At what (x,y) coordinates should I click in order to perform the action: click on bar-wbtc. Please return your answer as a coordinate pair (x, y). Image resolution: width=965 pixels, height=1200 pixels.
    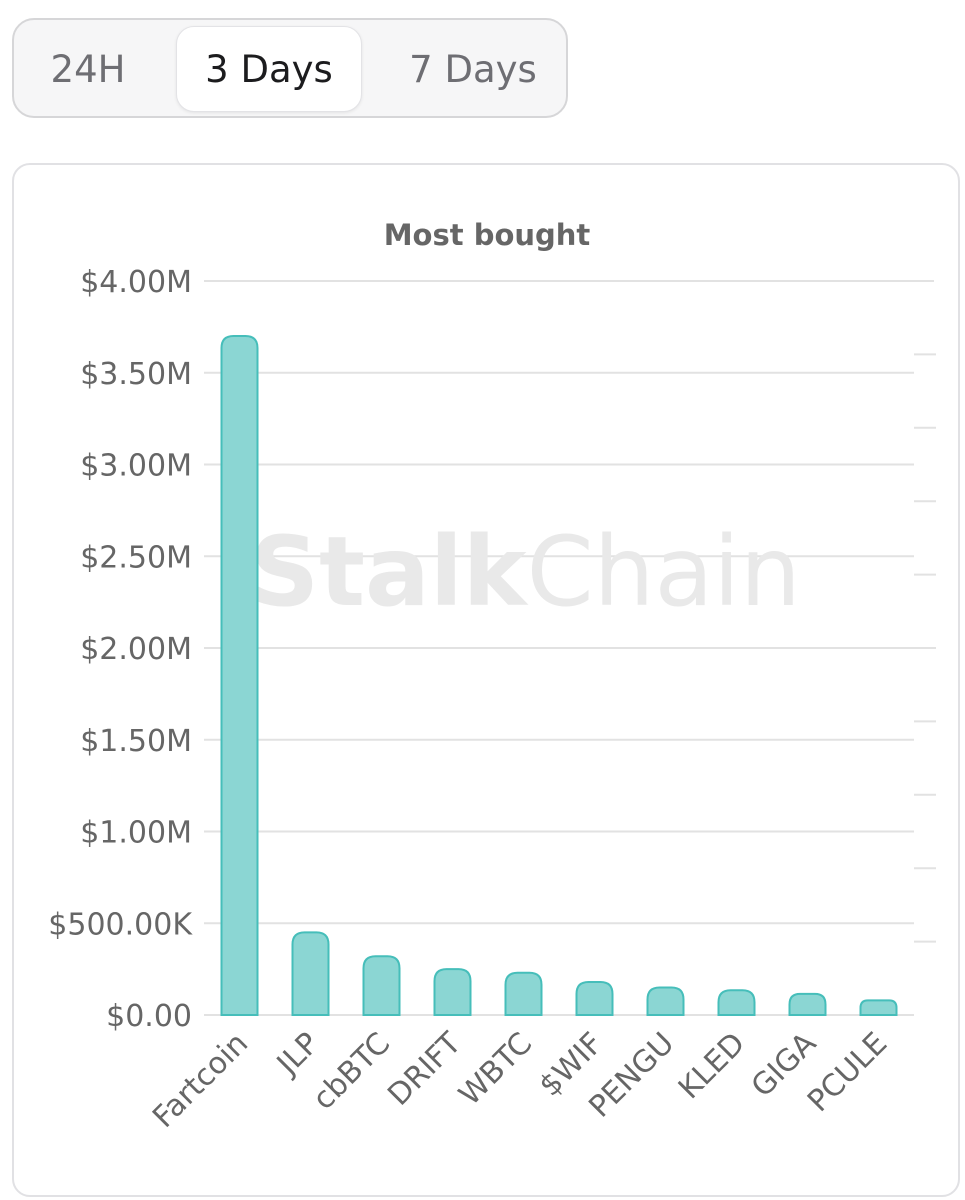
    Looking at the image, I should click on (523, 993).